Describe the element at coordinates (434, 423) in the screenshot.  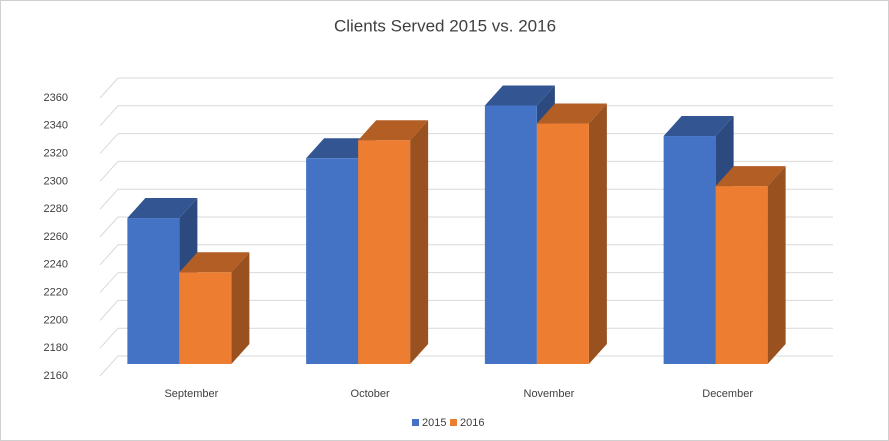
I see `legend-label: 2015` at that location.